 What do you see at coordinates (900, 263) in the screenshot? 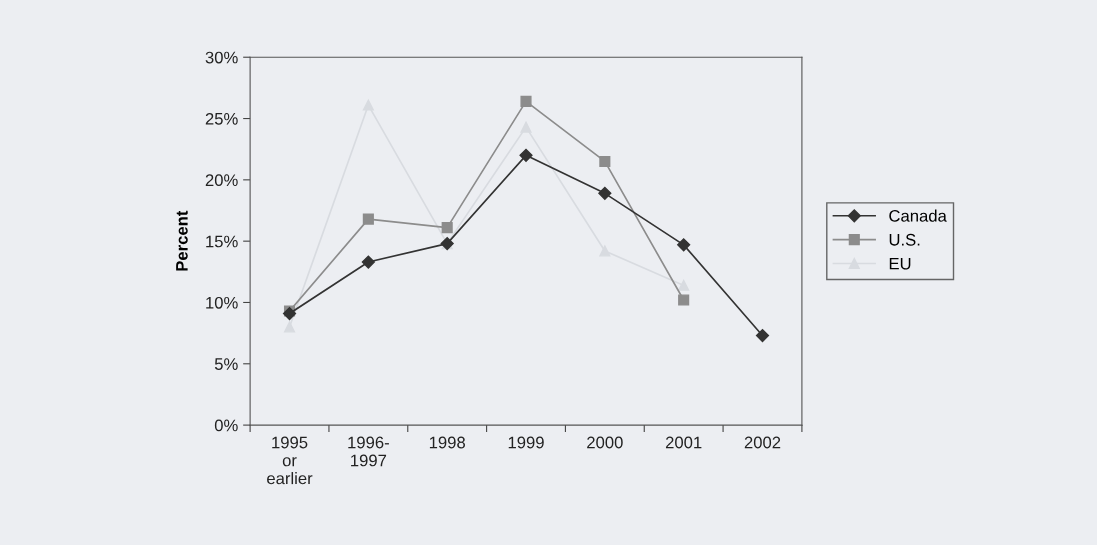
I see `legend-label: EU` at bounding box center [900, 263].